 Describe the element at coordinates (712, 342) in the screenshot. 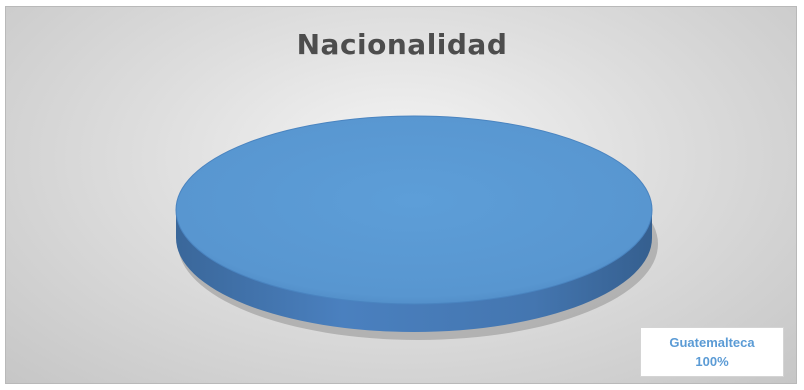

I see `data-label-category: Guatemalteca` at that location.